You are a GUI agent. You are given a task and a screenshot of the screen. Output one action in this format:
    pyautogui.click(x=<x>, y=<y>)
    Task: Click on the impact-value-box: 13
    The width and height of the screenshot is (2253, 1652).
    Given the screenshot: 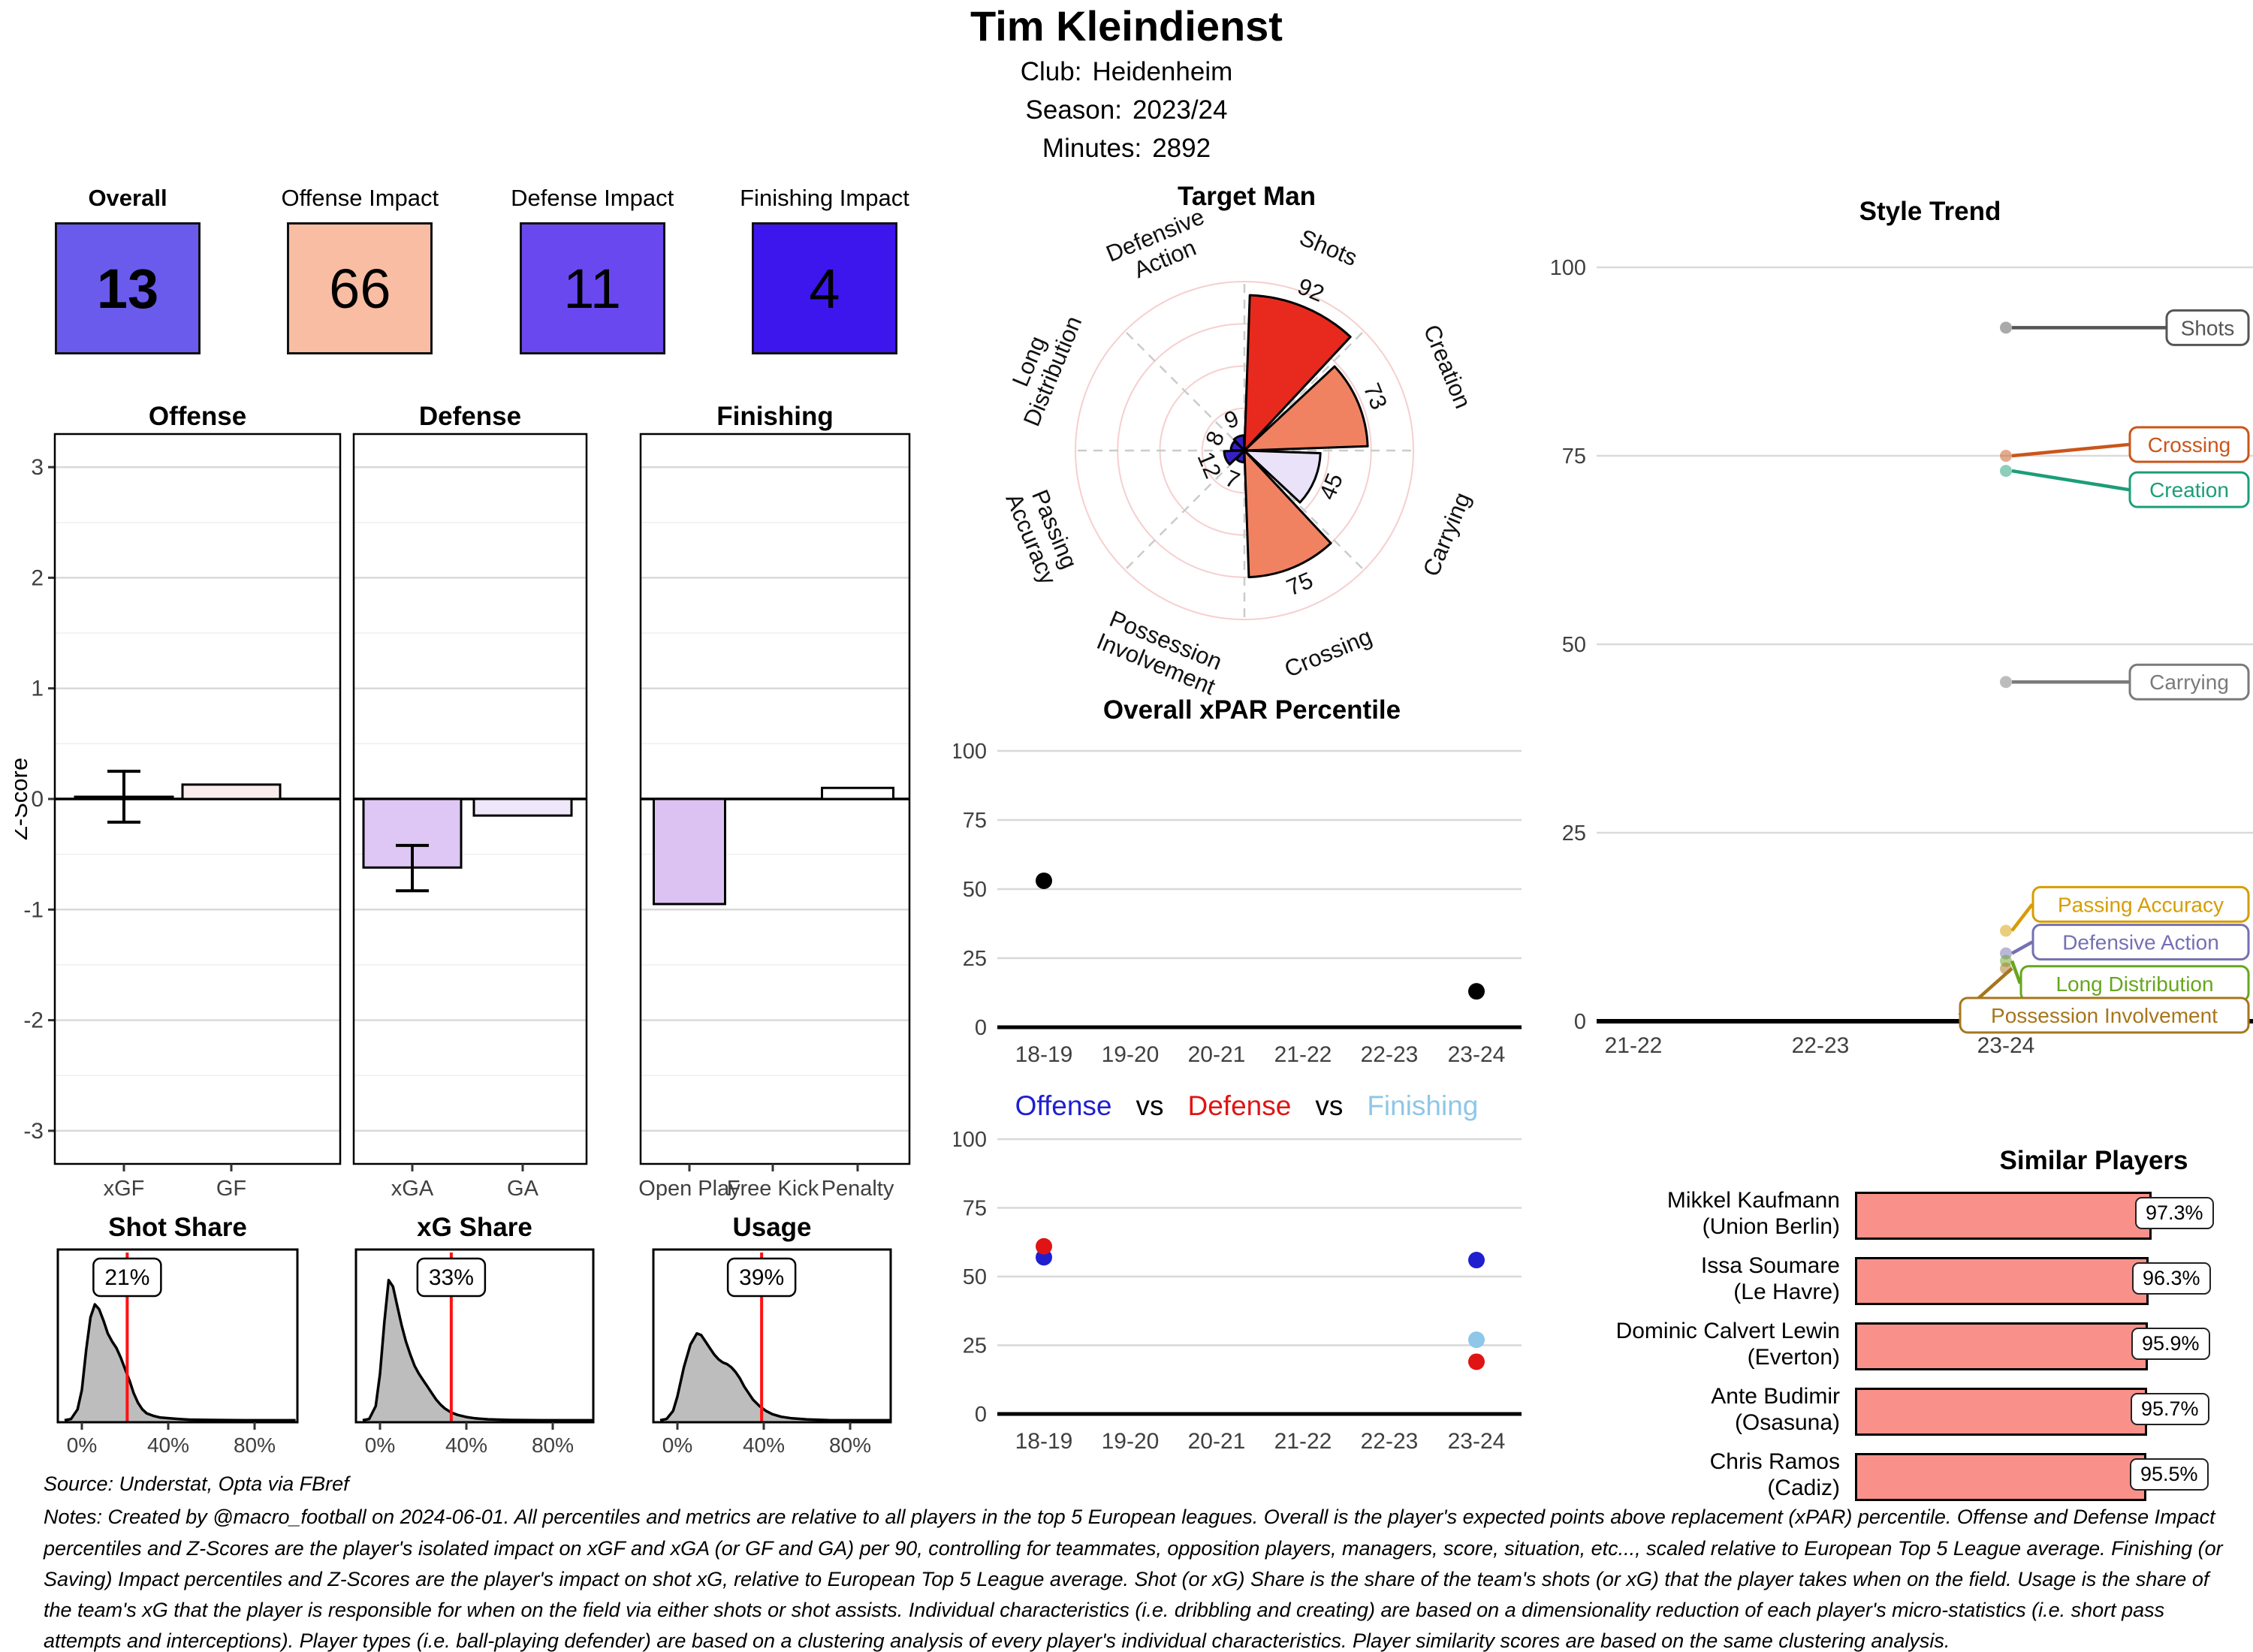 What is the action you would take?
    pyautogui.click(x=128, y=288)
    